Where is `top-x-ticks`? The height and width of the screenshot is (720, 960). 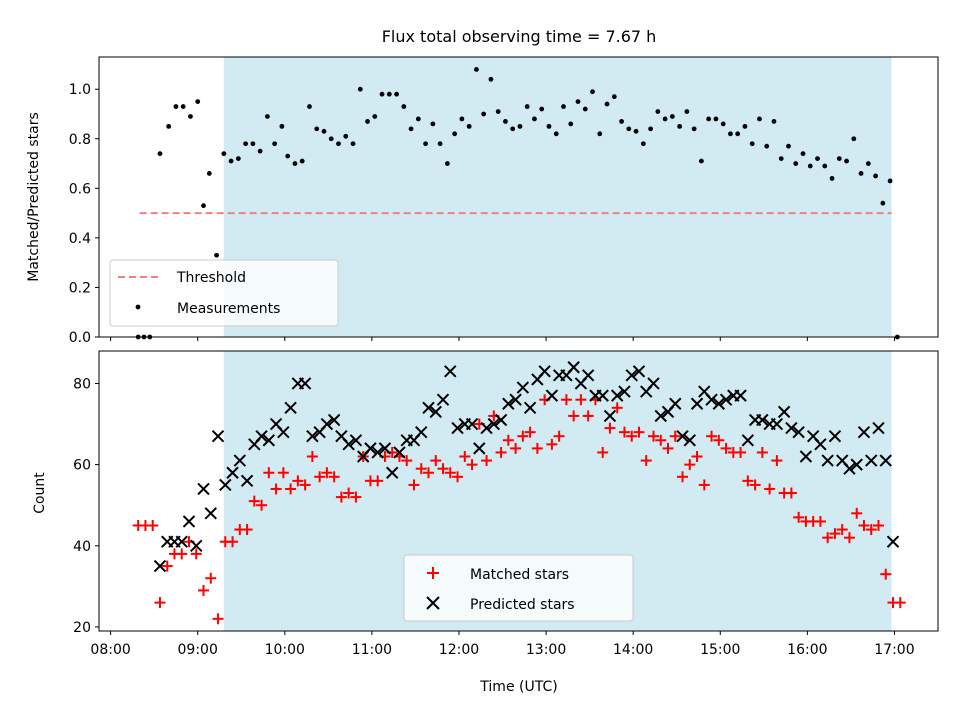
top-x-ticks is located at coordinates (502, 339).